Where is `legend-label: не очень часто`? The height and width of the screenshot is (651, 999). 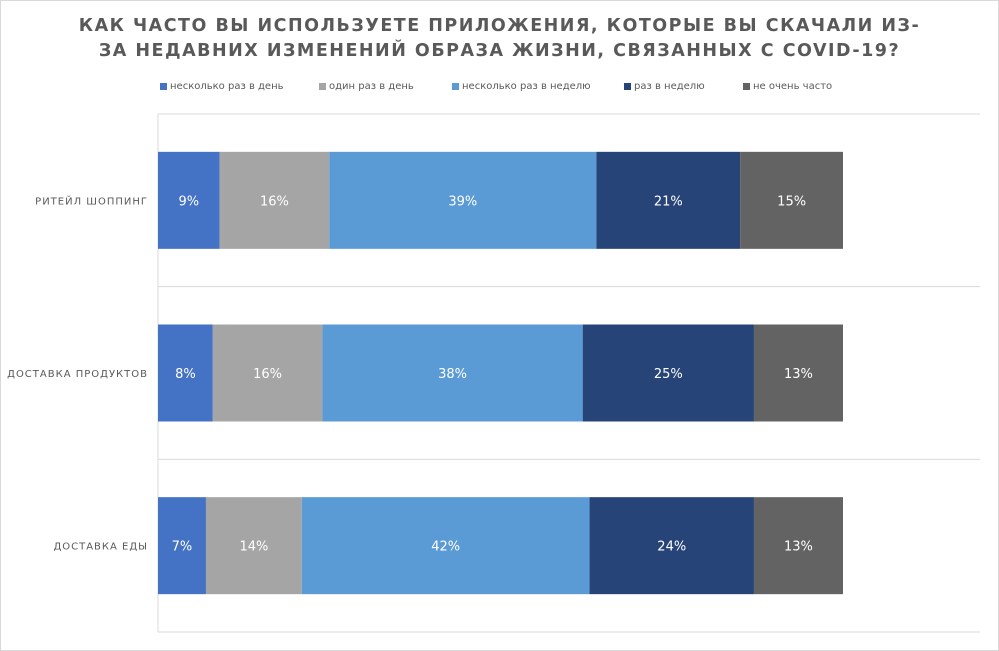 legend-label: не очень часто is located at coordinates (793, 86).